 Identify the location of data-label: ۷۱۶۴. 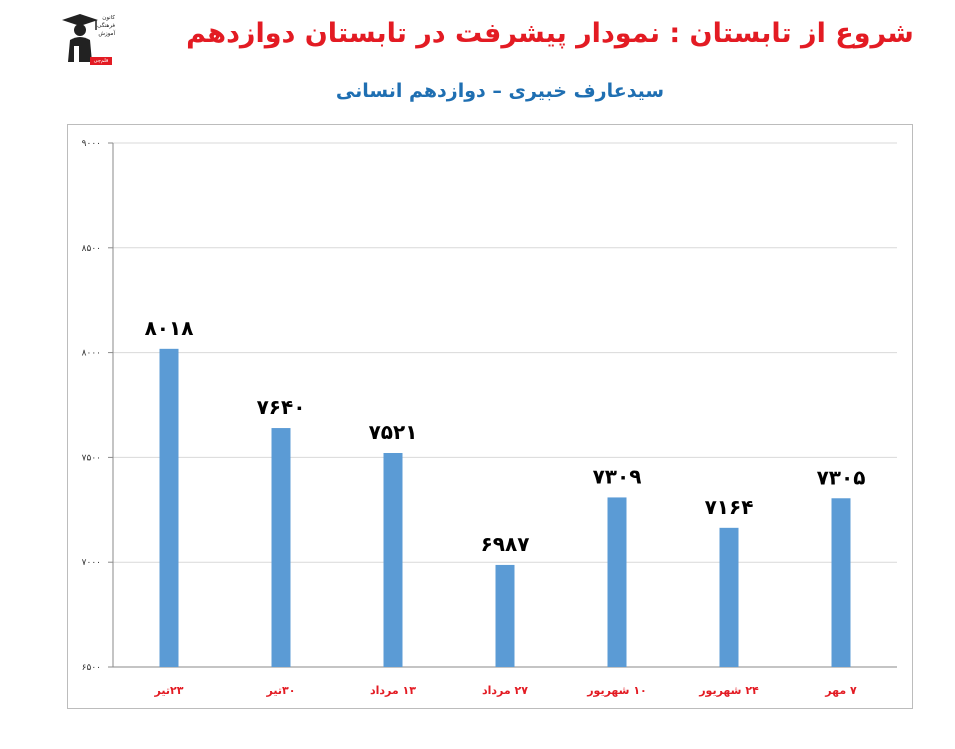
(729, 507).